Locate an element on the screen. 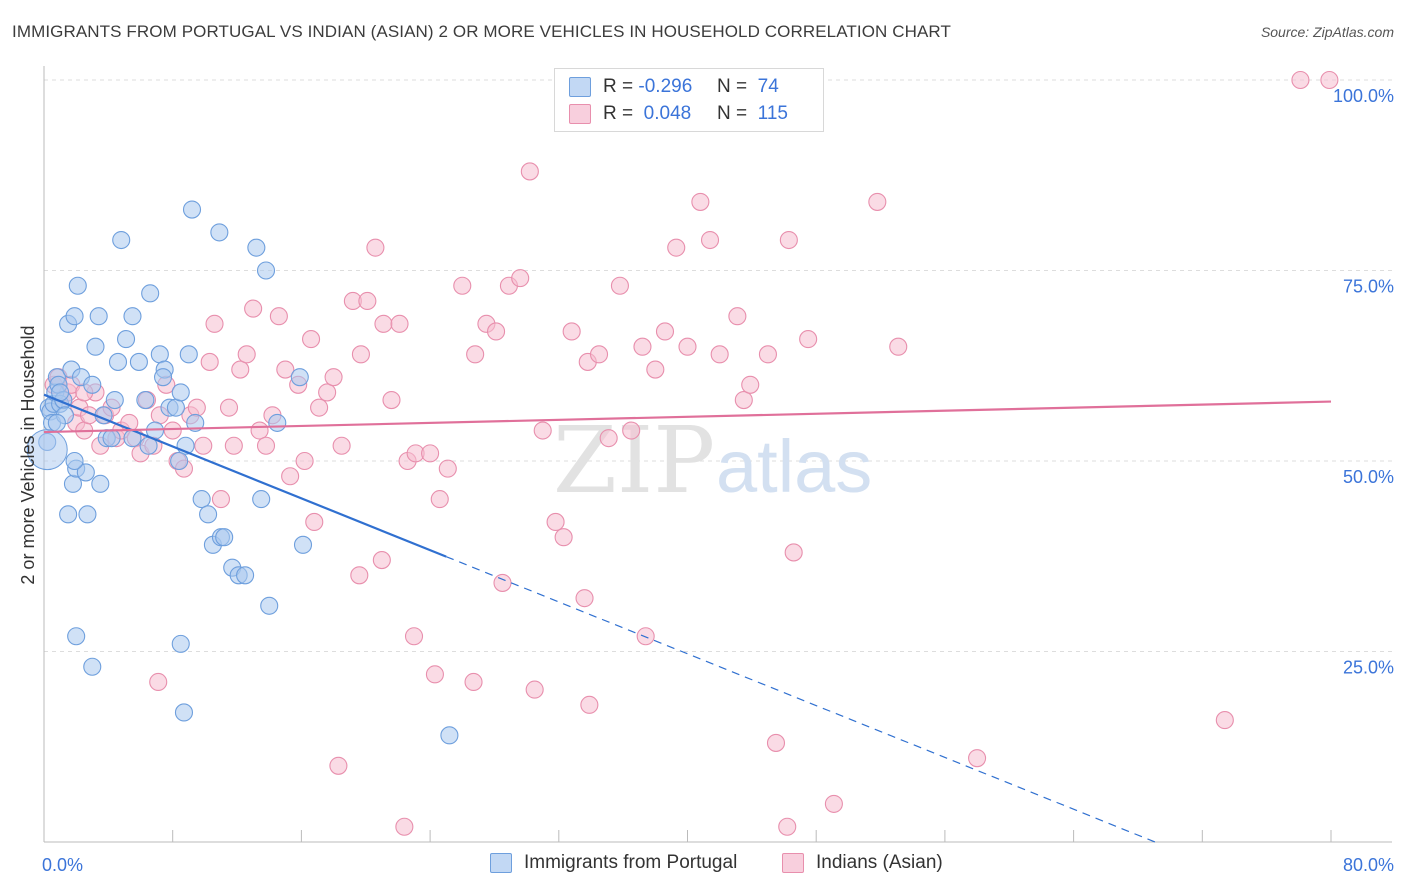 The height and width of the screenshot is (892, 1406). data-point-large is located at coordinates (47, 450).